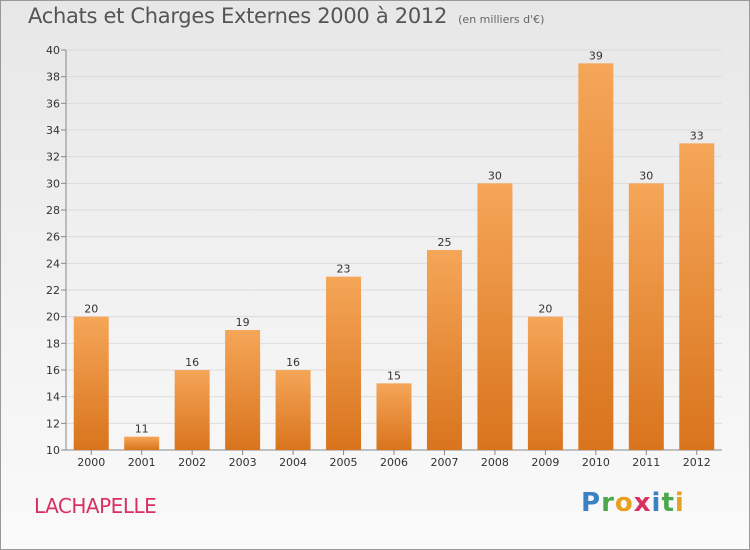 The width and height of the screenshot is (750, 550). What do you see at coordinates (344, 462) in the screenshot?
I see `x-tick-label: 2005` at bounding box center [344, 462].